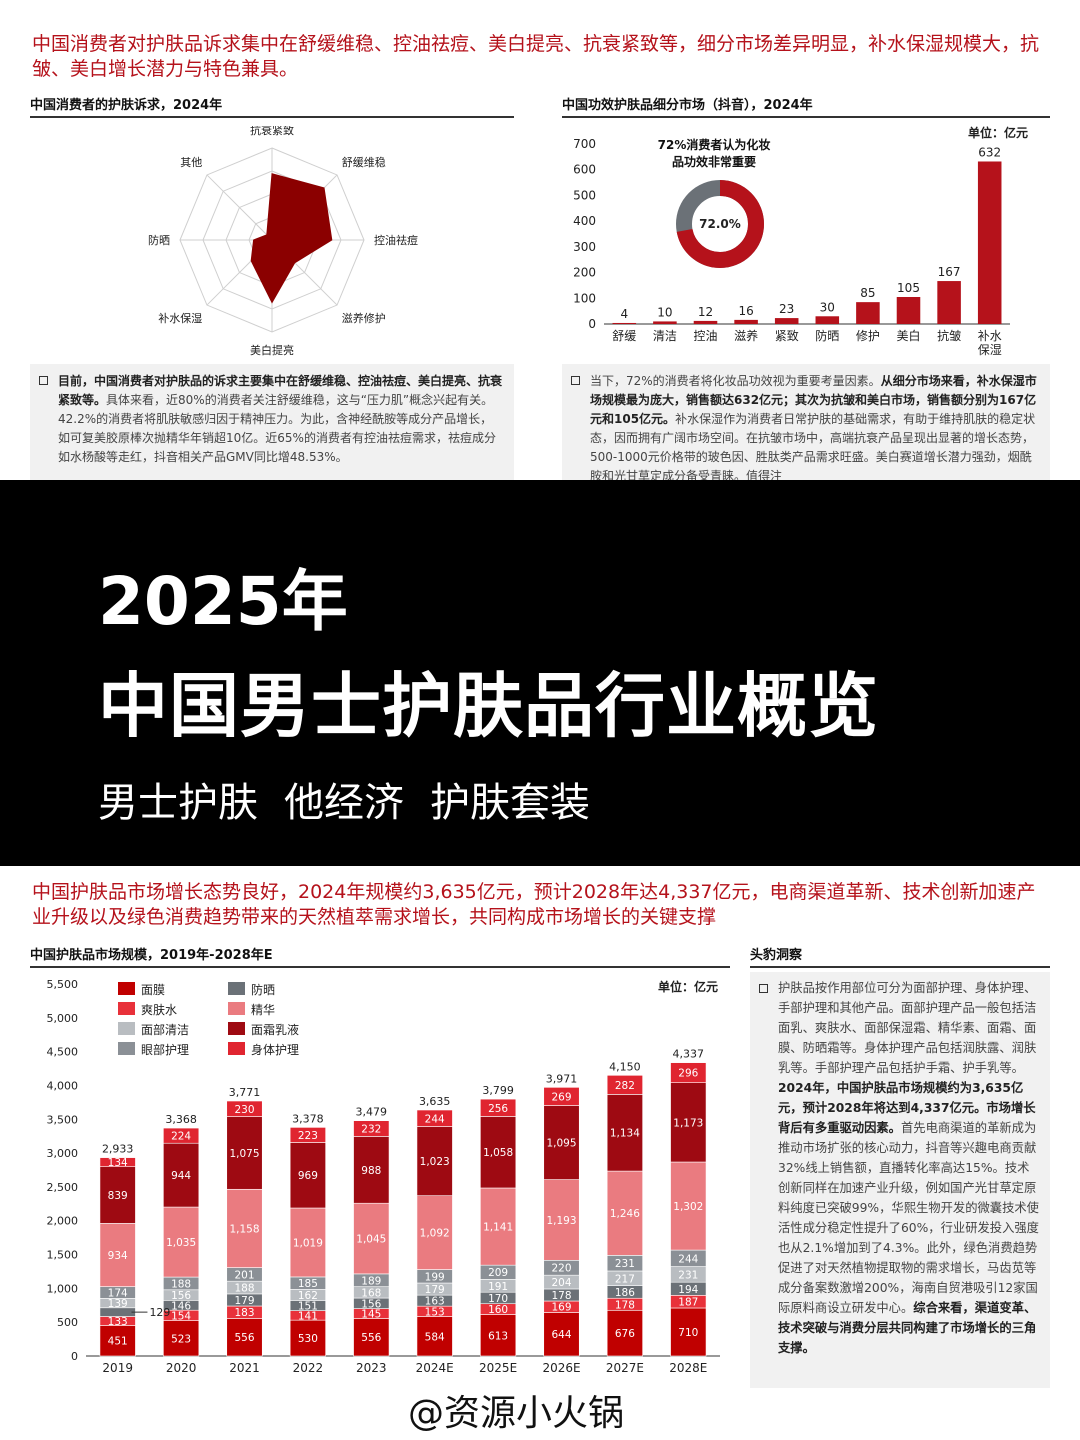 This screenshot has height=1440, width=1080. Describe the element at coordinates (435, 1302) in the screenshot. I see `segment-value-label: 163` at that location.